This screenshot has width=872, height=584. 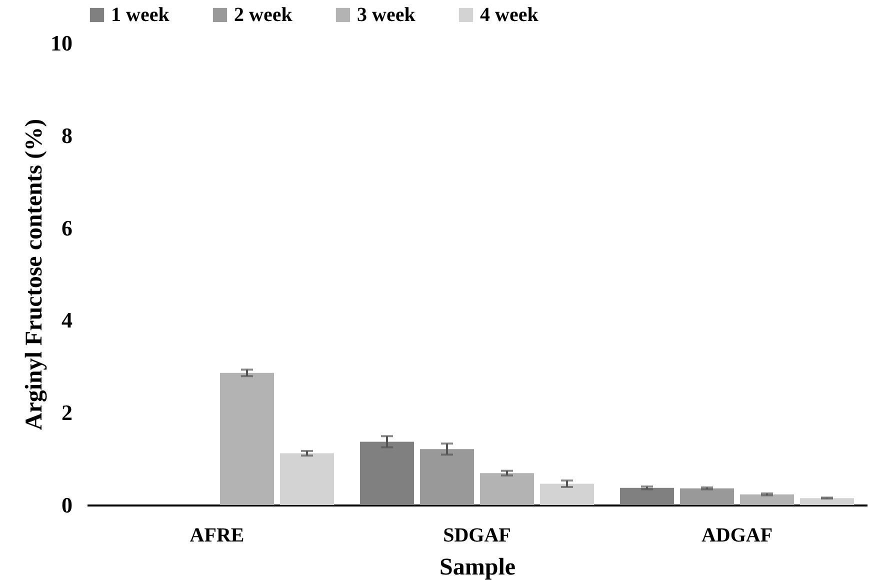 I want to click on x-axis-title: Sample, so click(x=477, y=567).